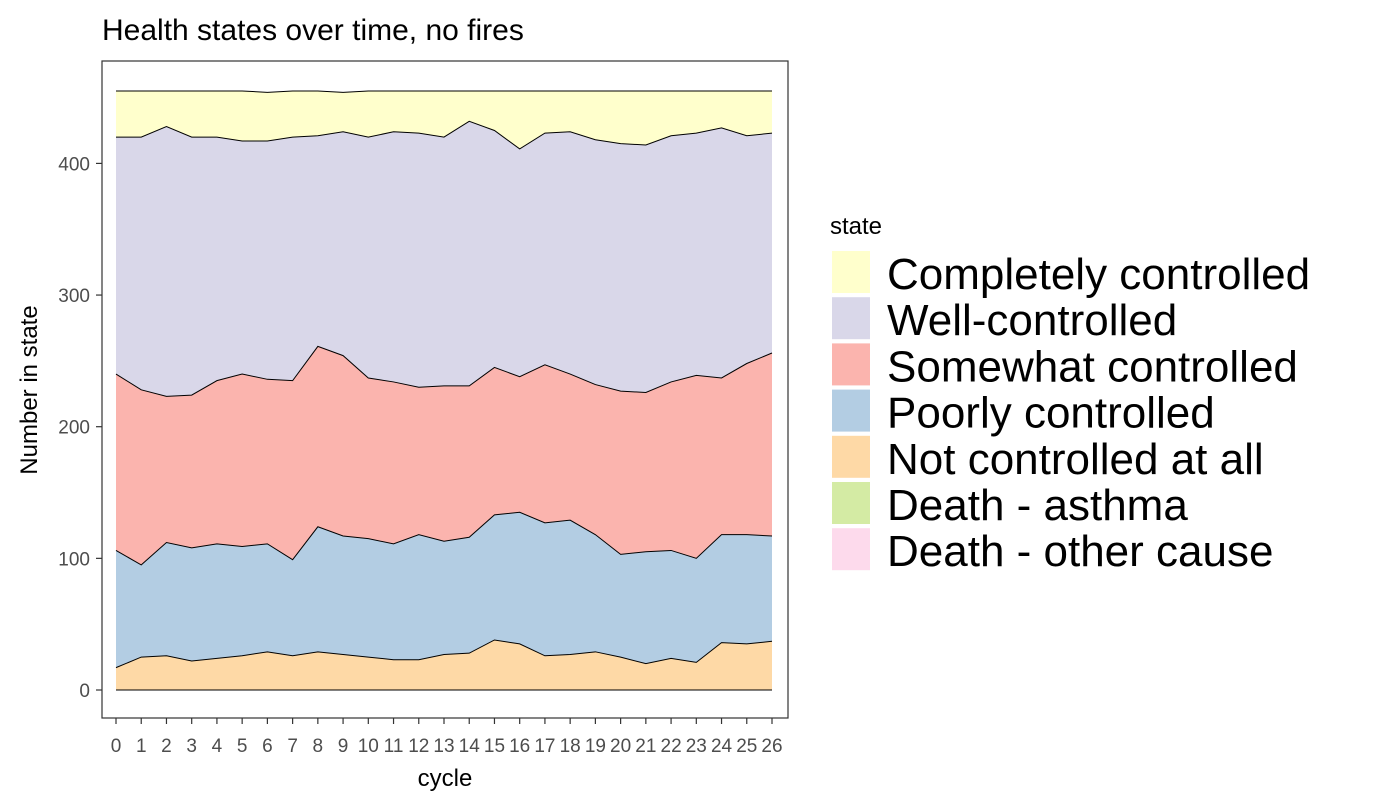 The height and width of the screenshot is (806, 1375). I want to click on legend-label-poorly-controlled: Poorly controlled, so click(1051, 413).